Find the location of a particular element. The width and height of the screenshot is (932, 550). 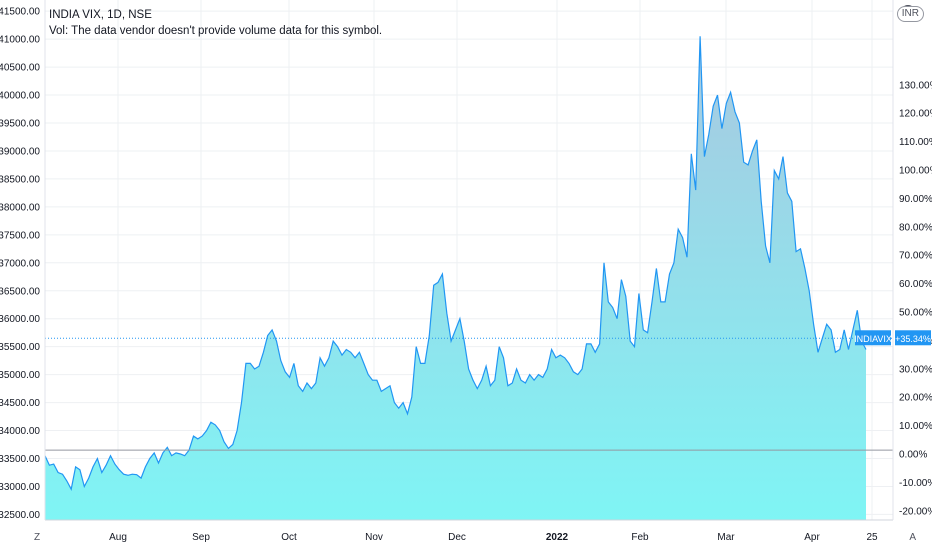

left-tick-label: 39000.00 is located at coordinates (20, 151).